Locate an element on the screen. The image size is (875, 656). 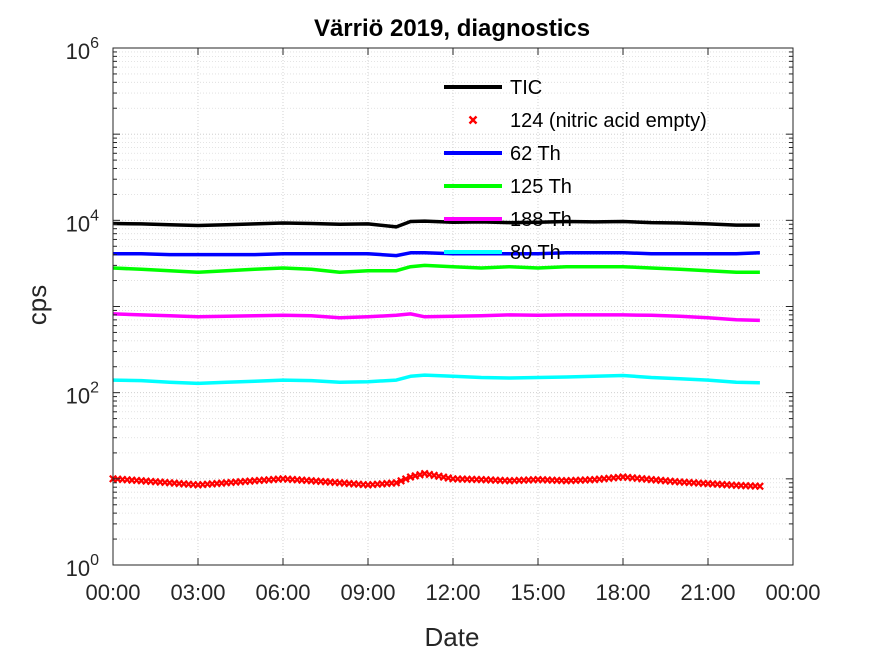
series-80-th-line is located at coordinates (436, 379).